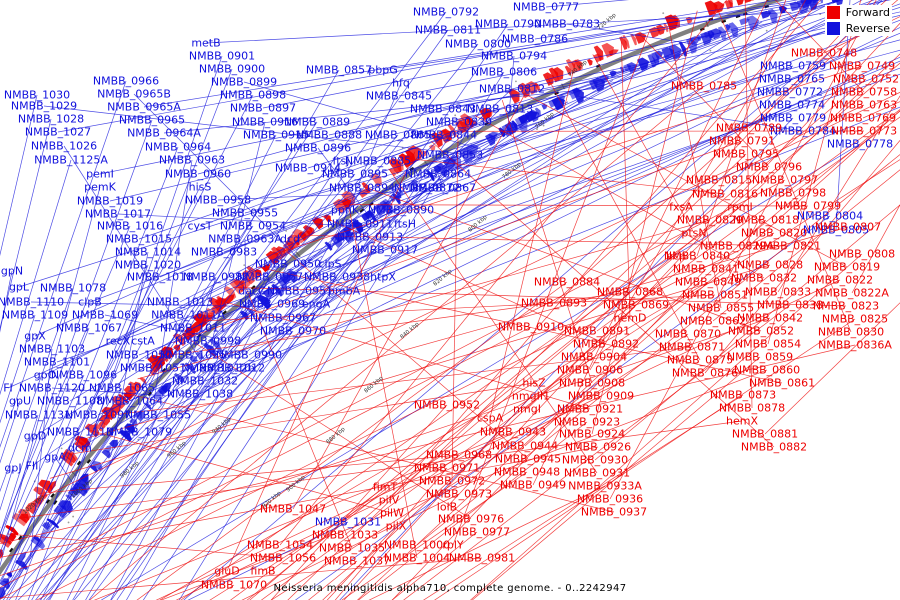 Image resolution: width=900 pixels, height=600 pixels. Describe the element at coordinates (339, 70) in the screenshot. I see `gene-label: NMBB_0857` at that location.